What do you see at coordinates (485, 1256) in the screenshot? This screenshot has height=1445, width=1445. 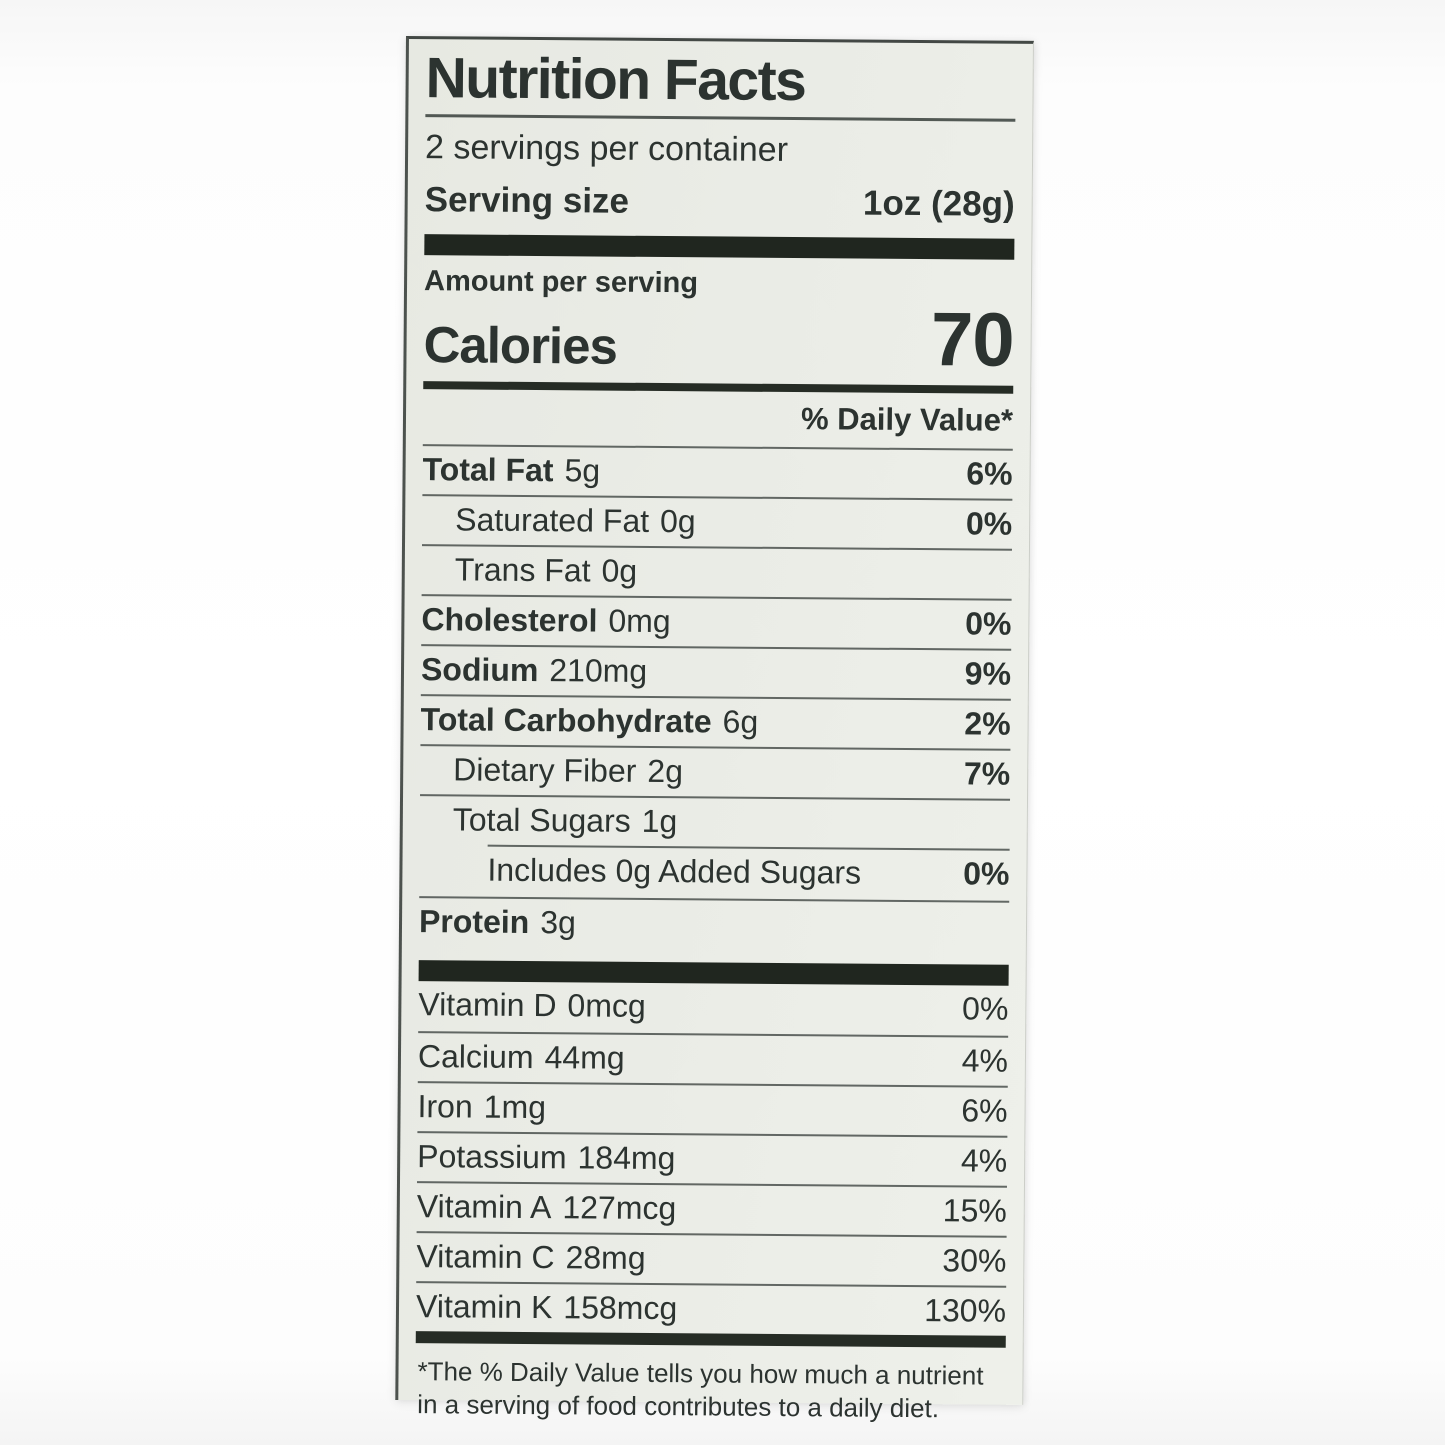 I see `nutrient-name: Vitamin C` at bounding box center [485, 1256].